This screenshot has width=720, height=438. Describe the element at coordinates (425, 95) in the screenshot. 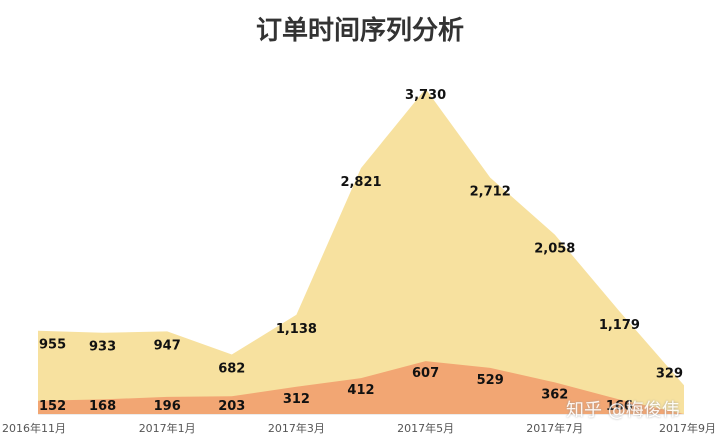

I see `data-label-upper: 3,730` at that location.